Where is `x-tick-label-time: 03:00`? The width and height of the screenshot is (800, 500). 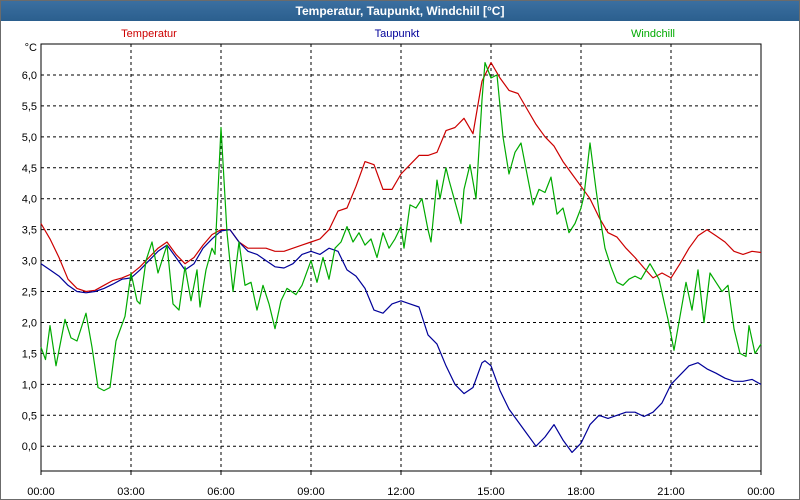
x-tick-label-time: 03:00 is located at coordinates (131, 492).